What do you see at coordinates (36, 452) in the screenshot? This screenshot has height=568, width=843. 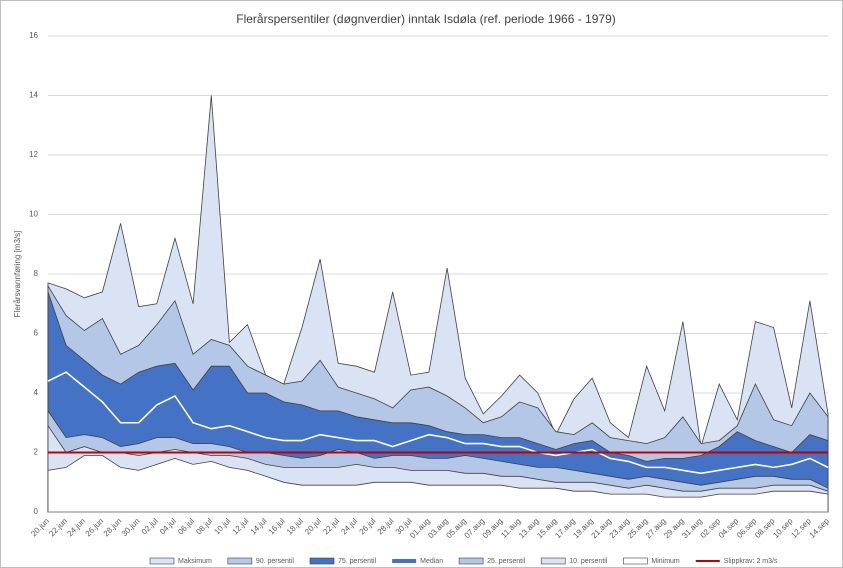 I see `y-tick-label: 2` at bounding box center [36, 452].